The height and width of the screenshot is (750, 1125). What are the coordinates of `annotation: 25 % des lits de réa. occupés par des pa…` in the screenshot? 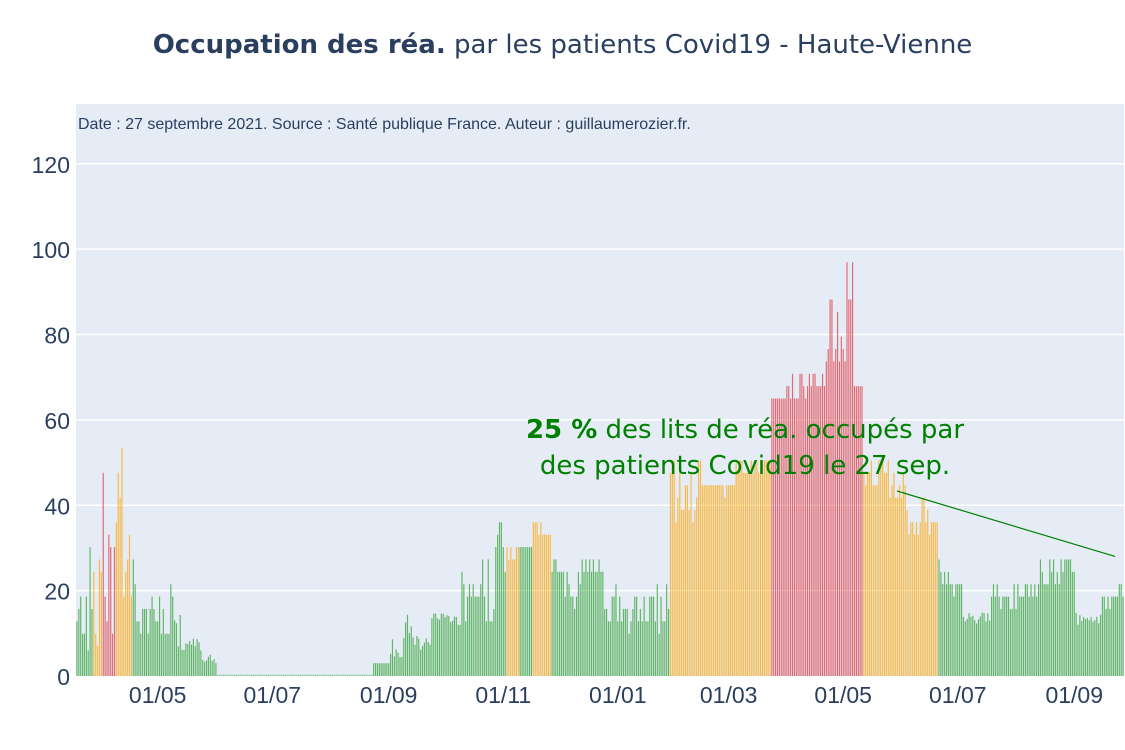 It's located at (745, 448).